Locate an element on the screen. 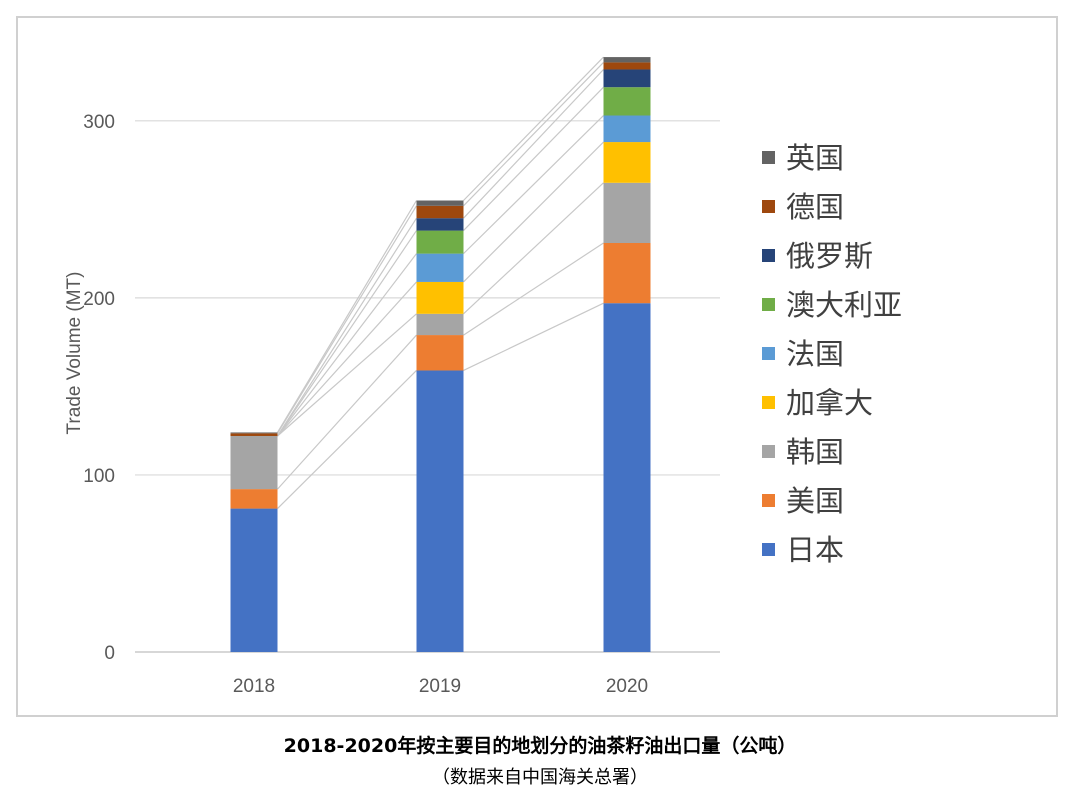  x-tick-label: 2018 is located at coordinates (254, 686).